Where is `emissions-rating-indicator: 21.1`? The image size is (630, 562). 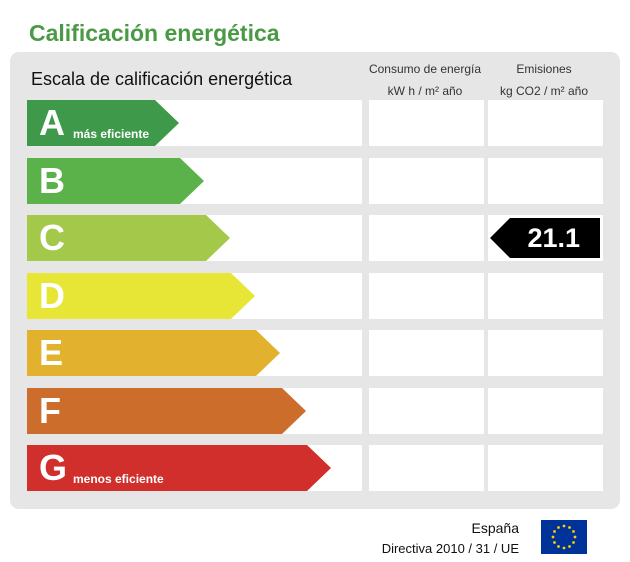
emissions-rating-indicator: 21.1 is located at coordinates (545, 238).